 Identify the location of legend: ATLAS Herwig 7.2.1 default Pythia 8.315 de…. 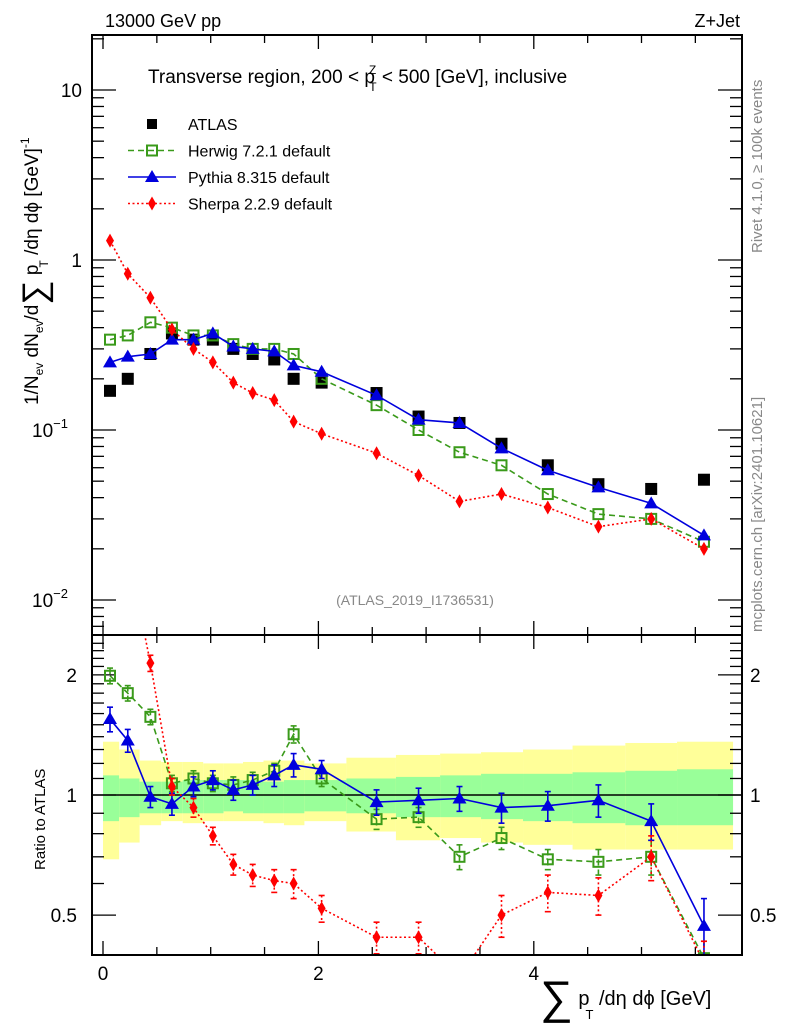
(230, 165).